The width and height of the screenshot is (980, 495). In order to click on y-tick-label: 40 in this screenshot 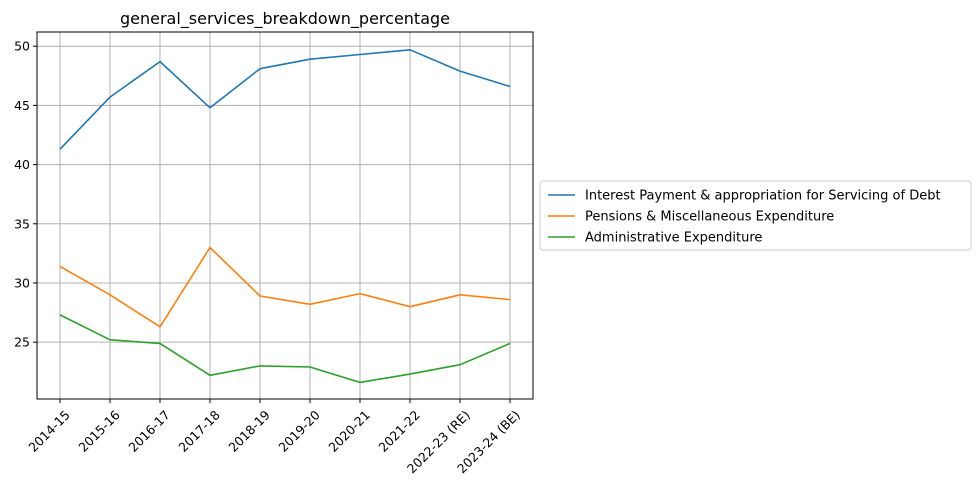, I will do `click(22, 164)`.